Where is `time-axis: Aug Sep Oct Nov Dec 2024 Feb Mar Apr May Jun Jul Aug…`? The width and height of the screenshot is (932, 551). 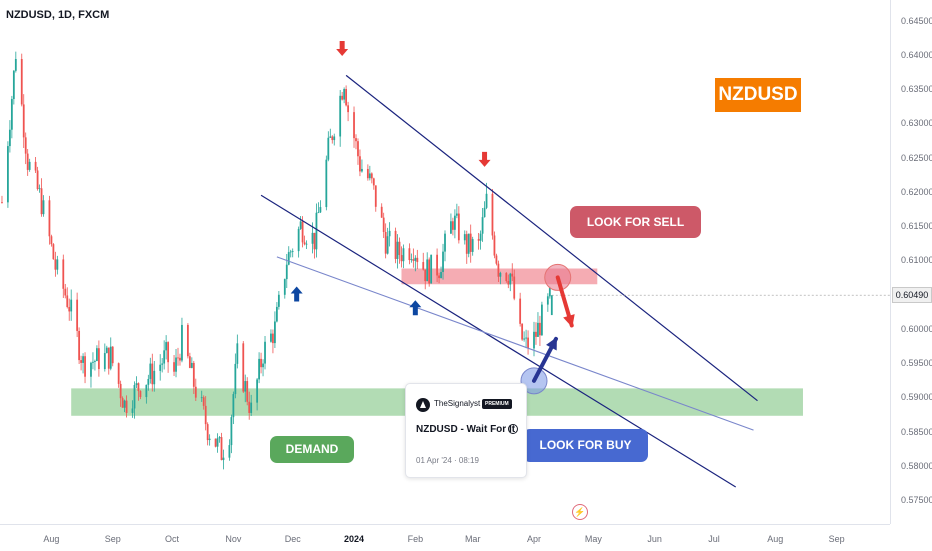 time-axis: Aug Sep Oct Nov Dec 2024 Feb Mar Apr May Jun Jul Aug… is located at coordinates (445, 537).